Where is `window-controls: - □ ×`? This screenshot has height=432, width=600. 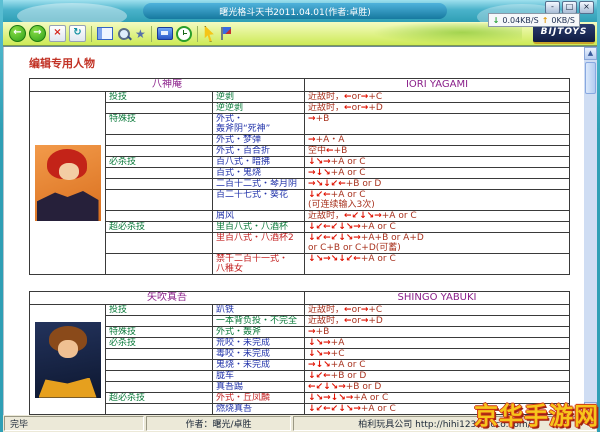 window-controls: - □ × is located at coordinates (569, 7).